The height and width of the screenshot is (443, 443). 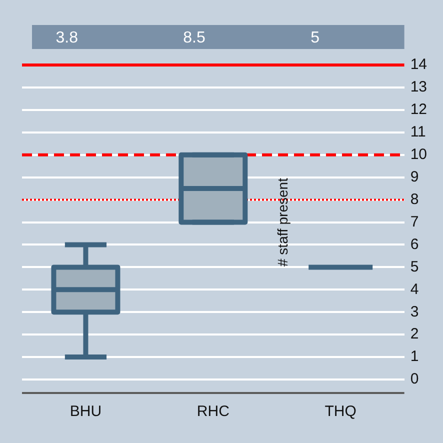 I want to click on y-tick-label: 0, so click(x=414, y=379).